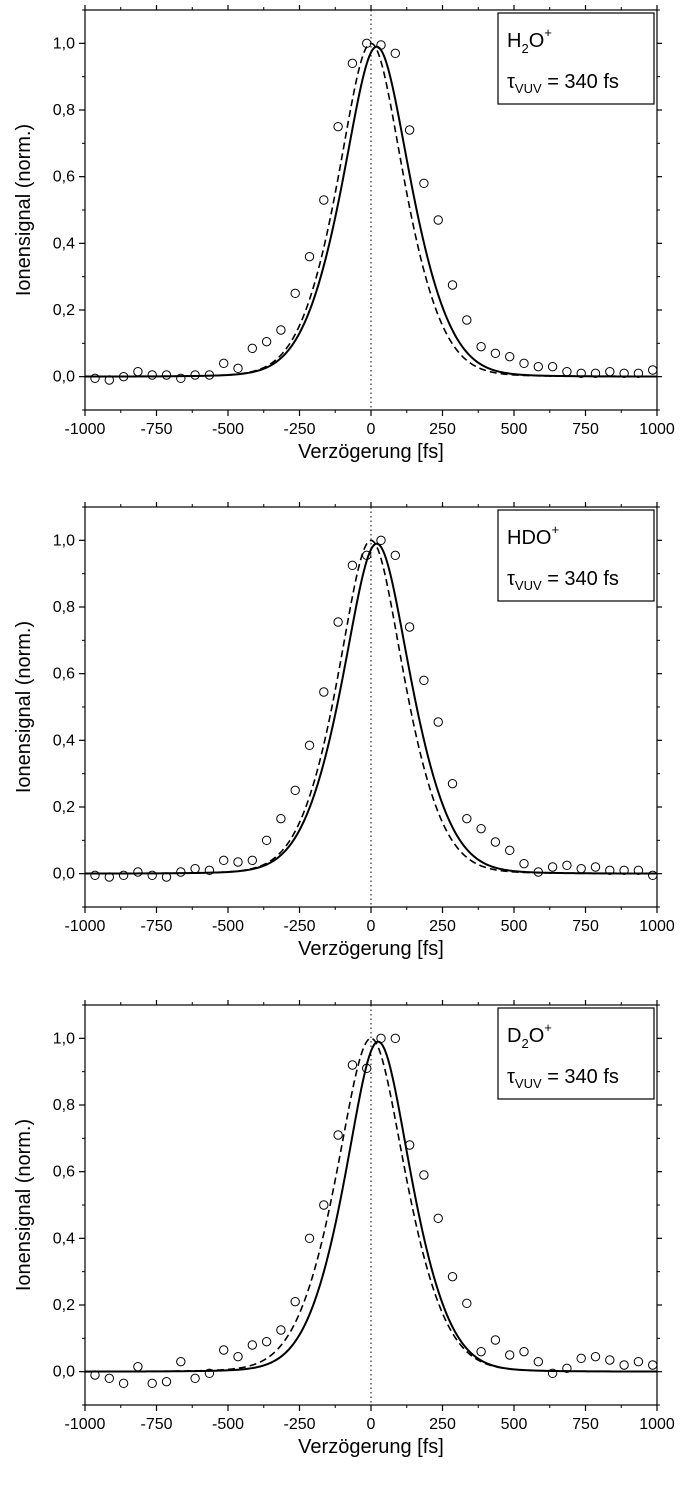 The height and width of the screenshot is (1509, 682). What do you see at coordinates (585, 926) in the screenshot?
I see `x-tick-label: 750` at bounding box center [585, 926].